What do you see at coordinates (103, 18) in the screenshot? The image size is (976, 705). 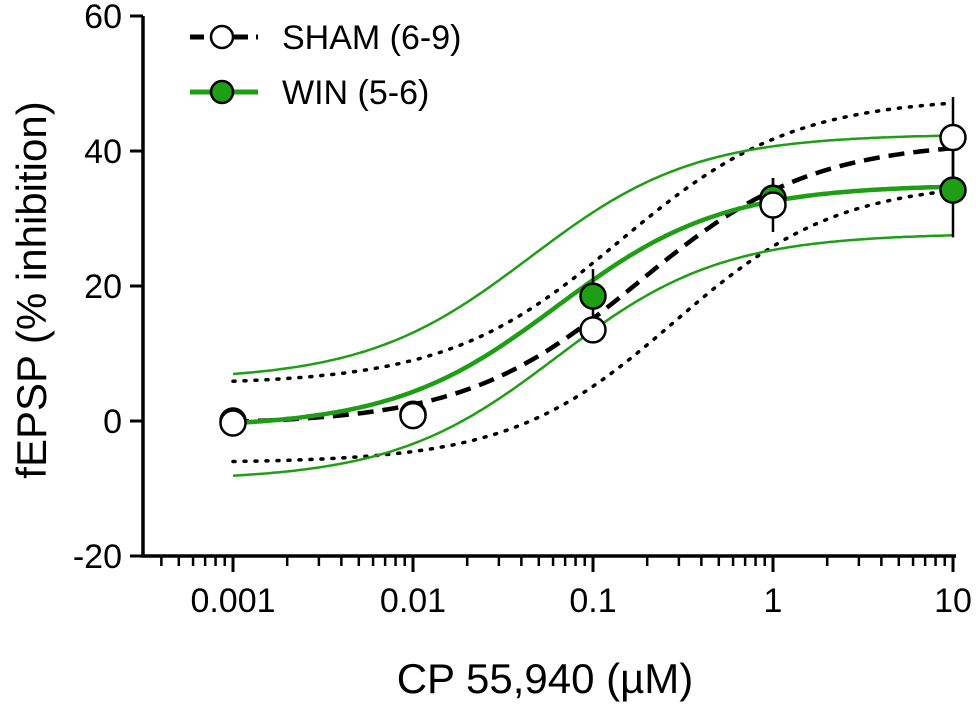 I see `y-tick-label: 60` at bounding box center [103, 18].